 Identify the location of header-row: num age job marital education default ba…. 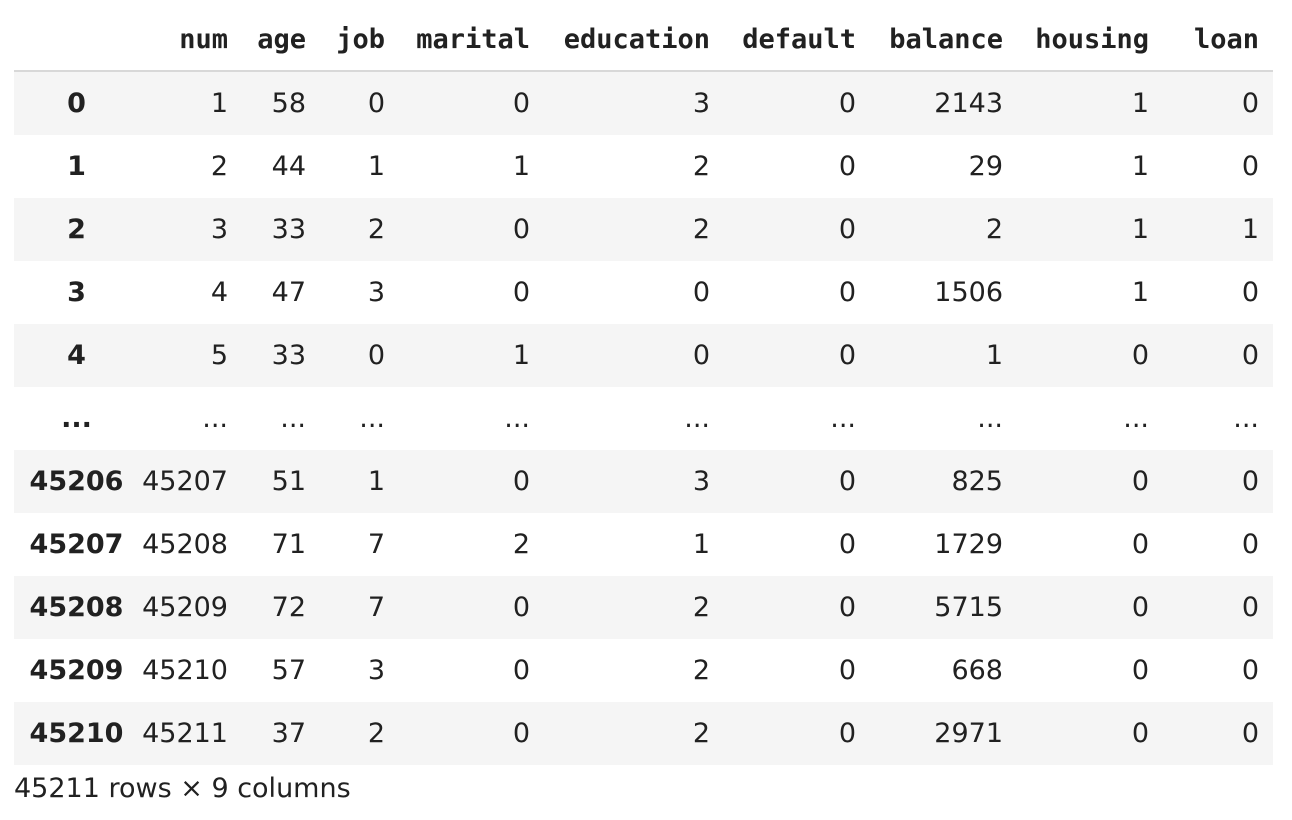
(643, 40).